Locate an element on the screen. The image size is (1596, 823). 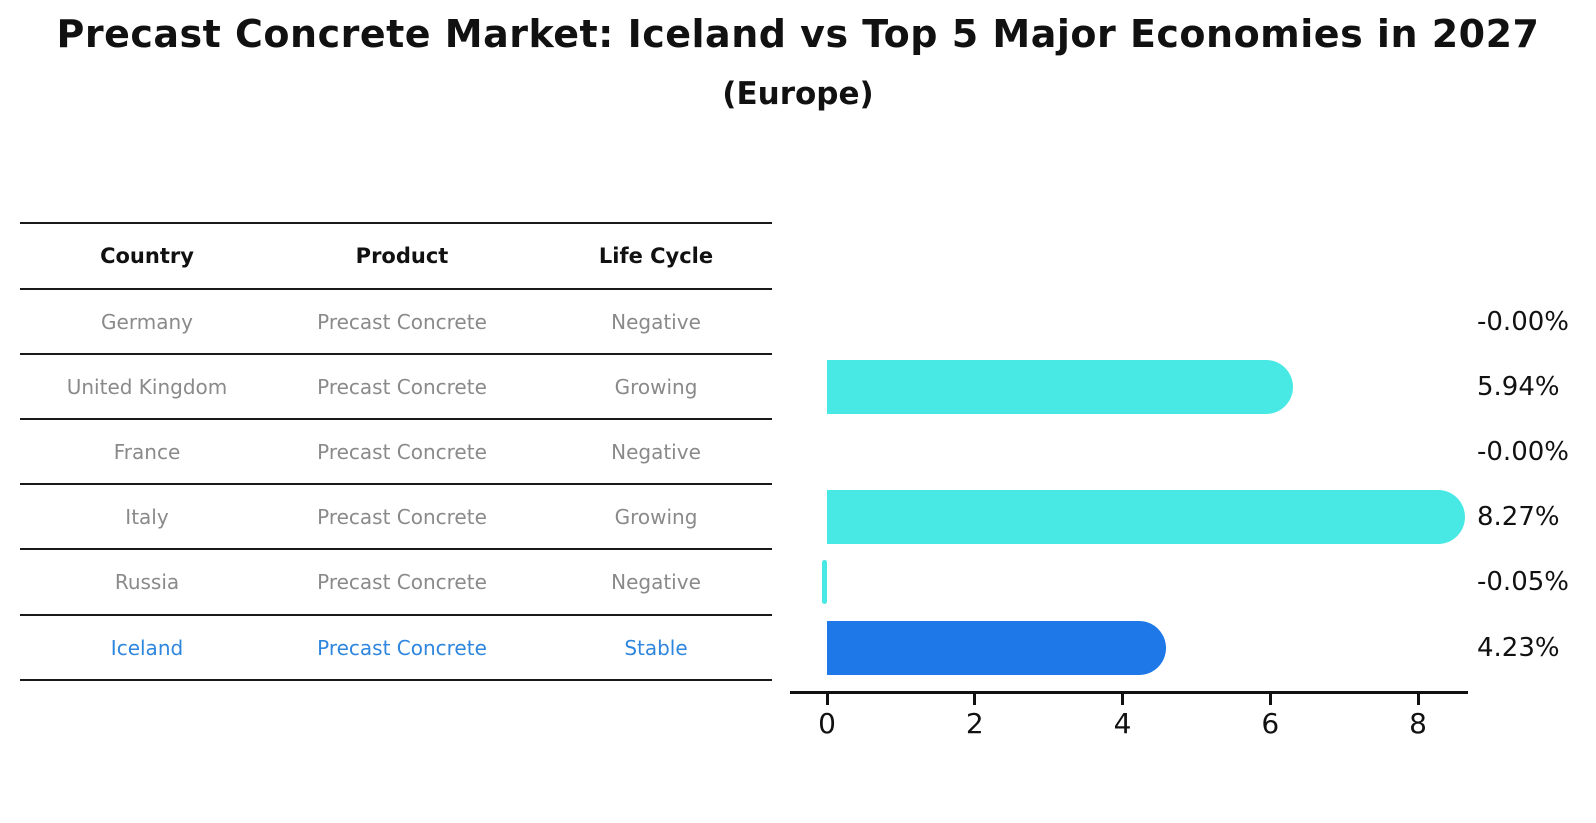
value-label: 8.27% is located at coordinates (1518, 516).